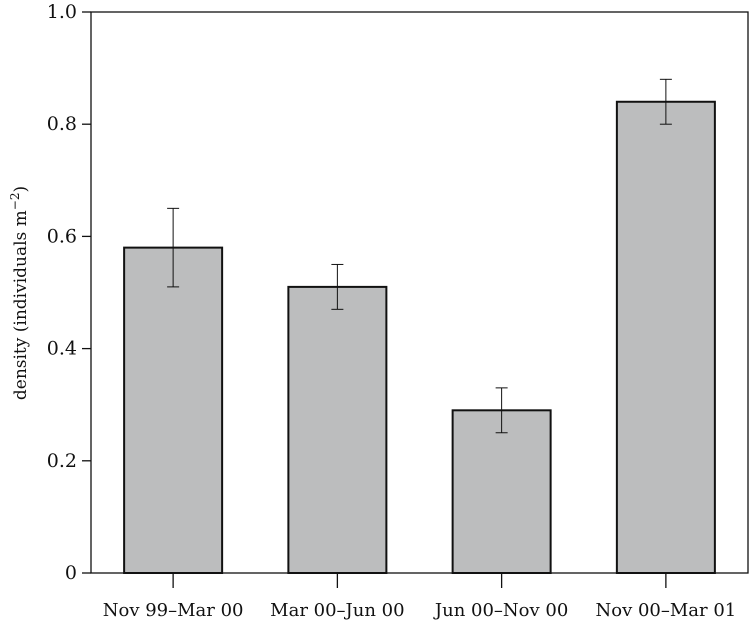 The image size is (753, 623). Describe the element at coordinates (62, 12) in the screenshot. I see `y-tick-label: 1.0` at that location.